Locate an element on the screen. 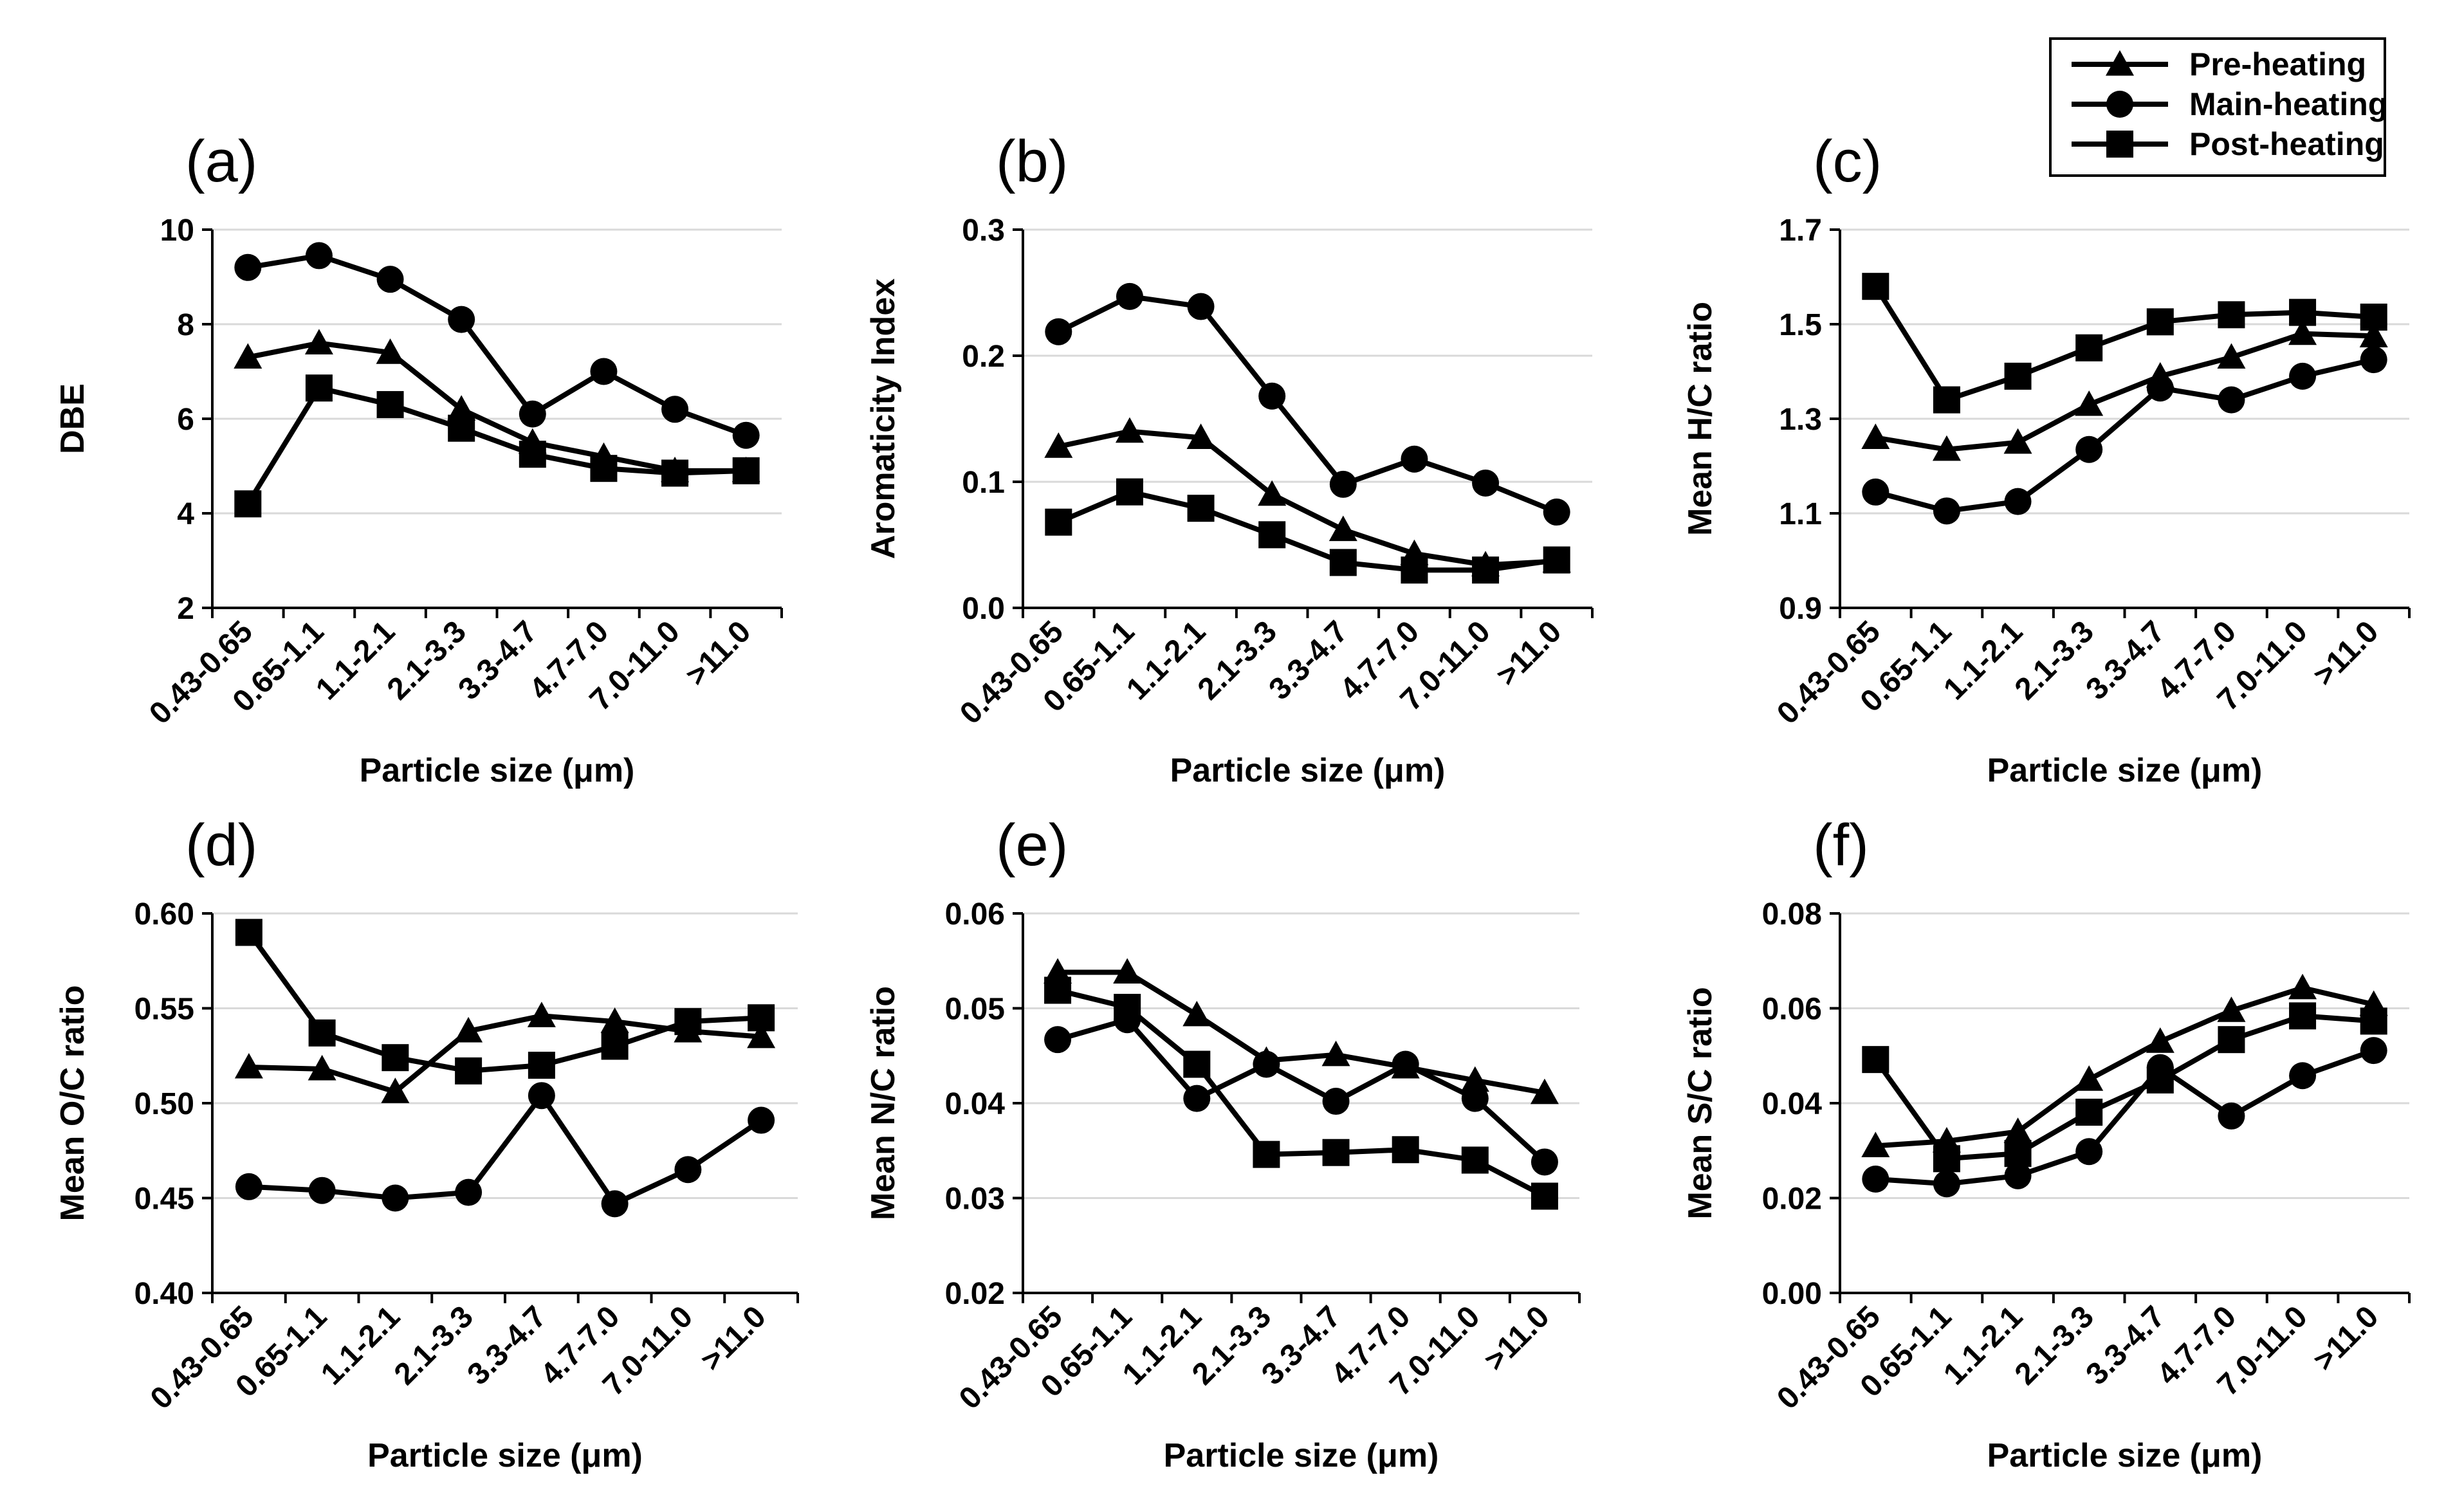 The width and height of the screenshot is (2464, 1502). y-axis-title: Mean H/C ratio is located at coordinates (1701, 419).